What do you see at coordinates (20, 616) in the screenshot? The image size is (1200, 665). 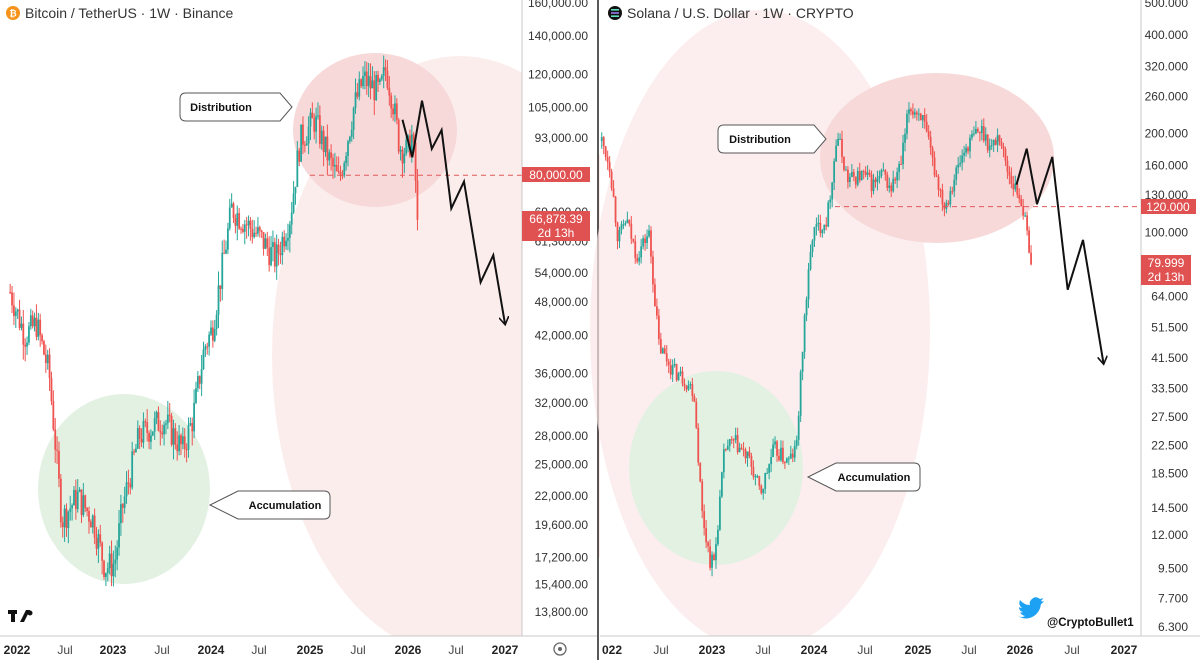 I see `tradingview-logo-icon` at bounding box center [20, 616].